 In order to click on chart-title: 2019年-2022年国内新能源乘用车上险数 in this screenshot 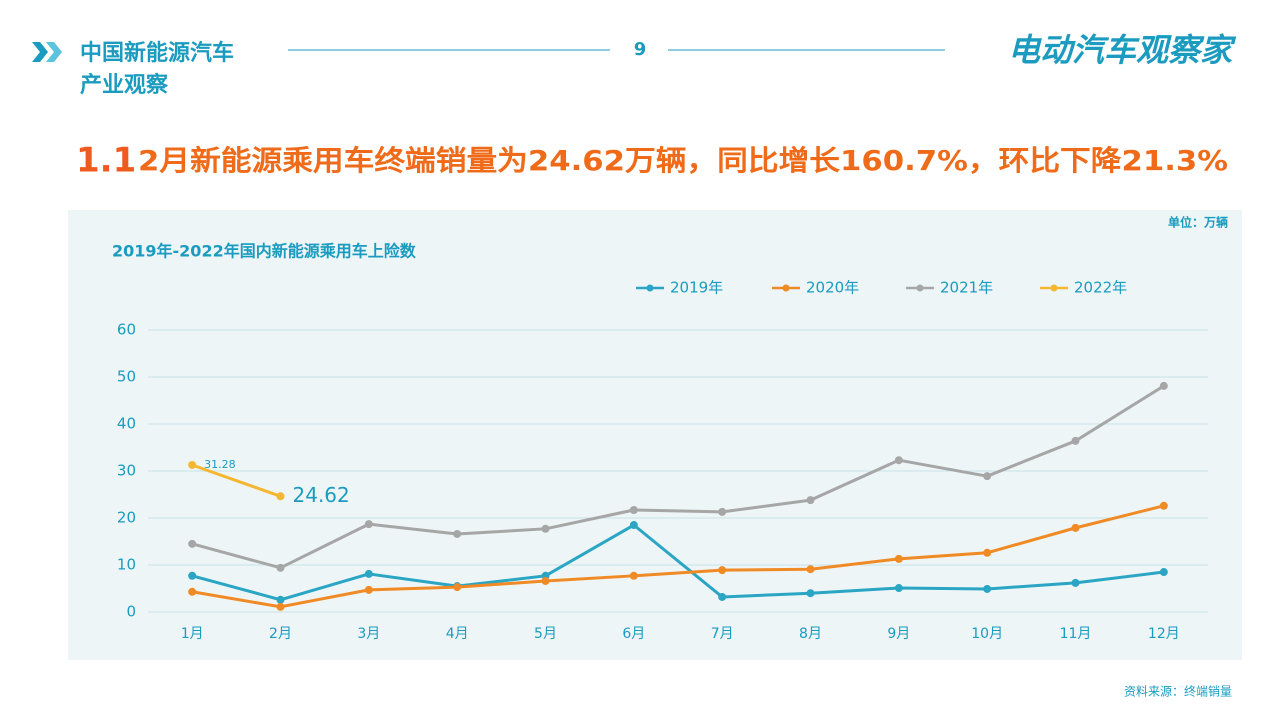, I will do `click(264, 251)`.